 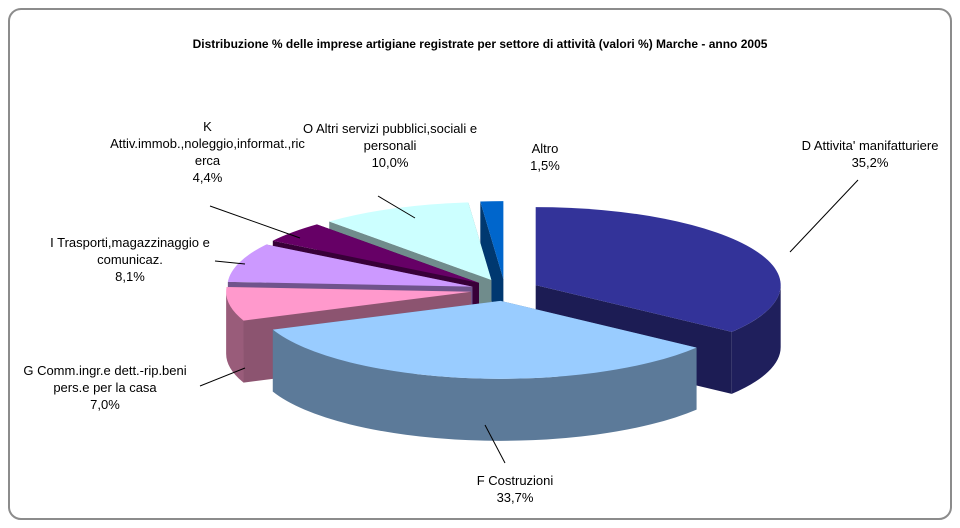 What do you see at coordinates (545, 157) in the screenshot?
I see `data-label: Altro 1,5%` at bounding box center [545, 157].